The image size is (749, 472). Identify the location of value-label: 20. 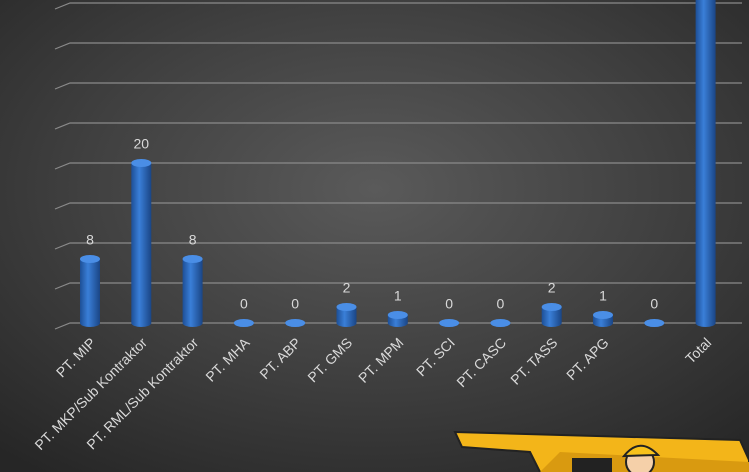
(142, 144).